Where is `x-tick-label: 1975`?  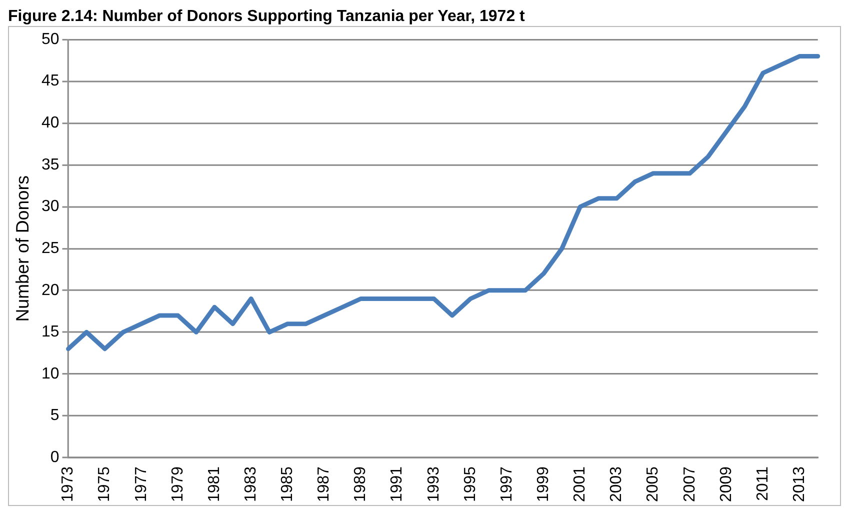 x-tick-label: 1975 is located at coordinates (105, 484).